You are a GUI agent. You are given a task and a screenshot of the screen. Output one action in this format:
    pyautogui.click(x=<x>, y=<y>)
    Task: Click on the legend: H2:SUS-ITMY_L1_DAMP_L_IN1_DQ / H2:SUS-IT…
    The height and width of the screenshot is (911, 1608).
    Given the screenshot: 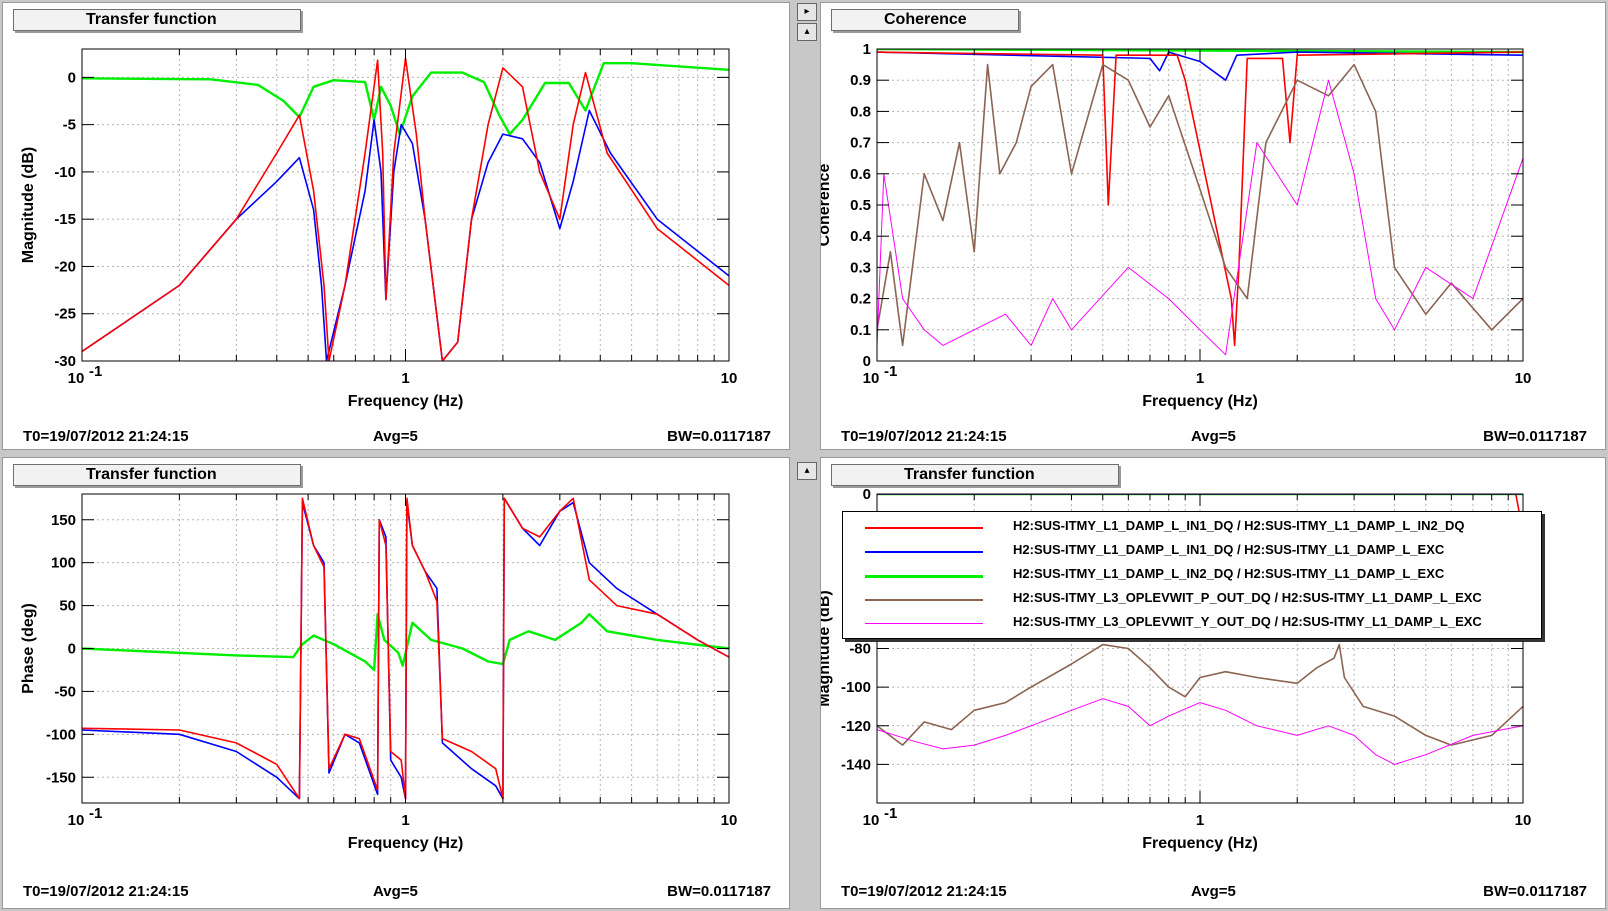 What is the action you would take?
    pyautogui.click(x=1192, y=575)
    